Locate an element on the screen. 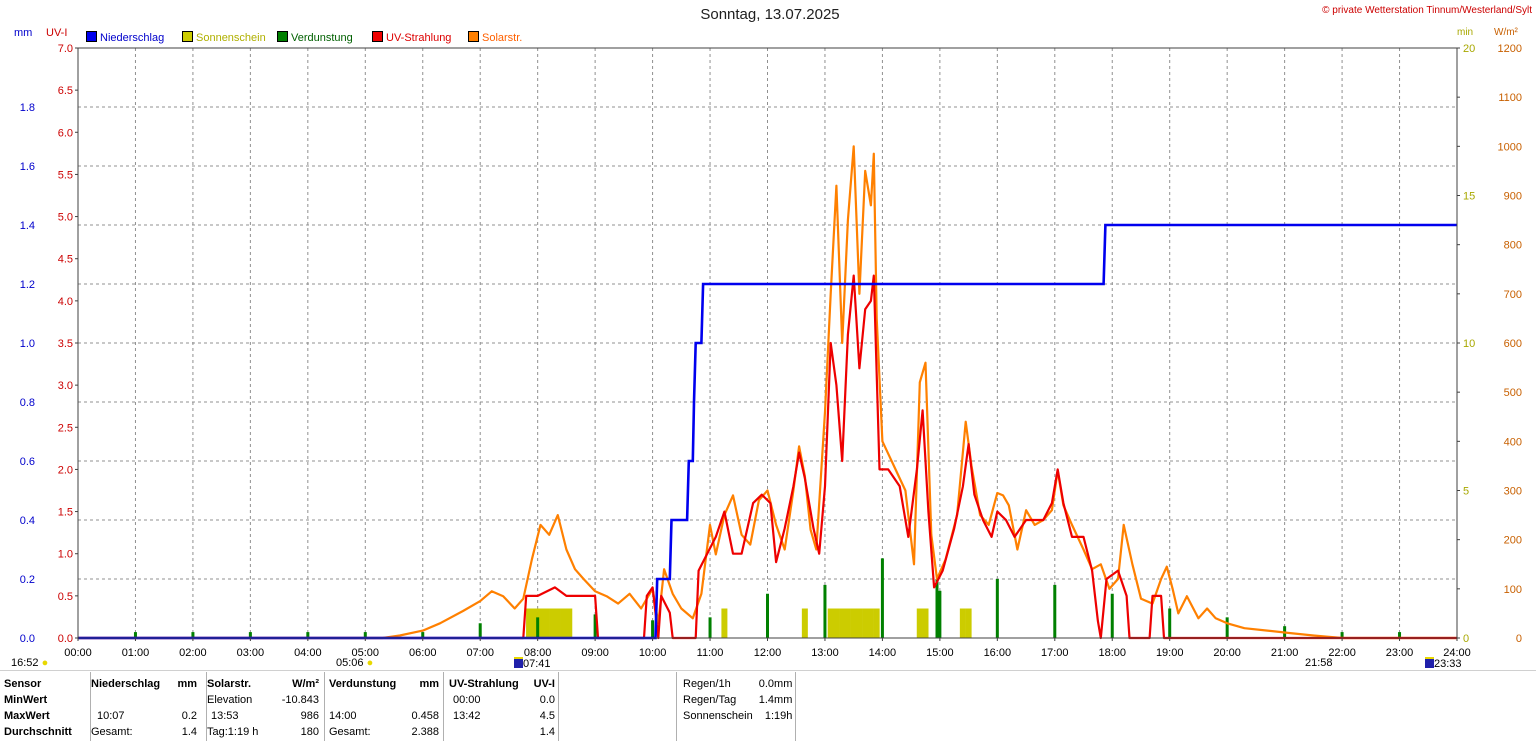  table-header: mm is located at coordinates (187, 684).